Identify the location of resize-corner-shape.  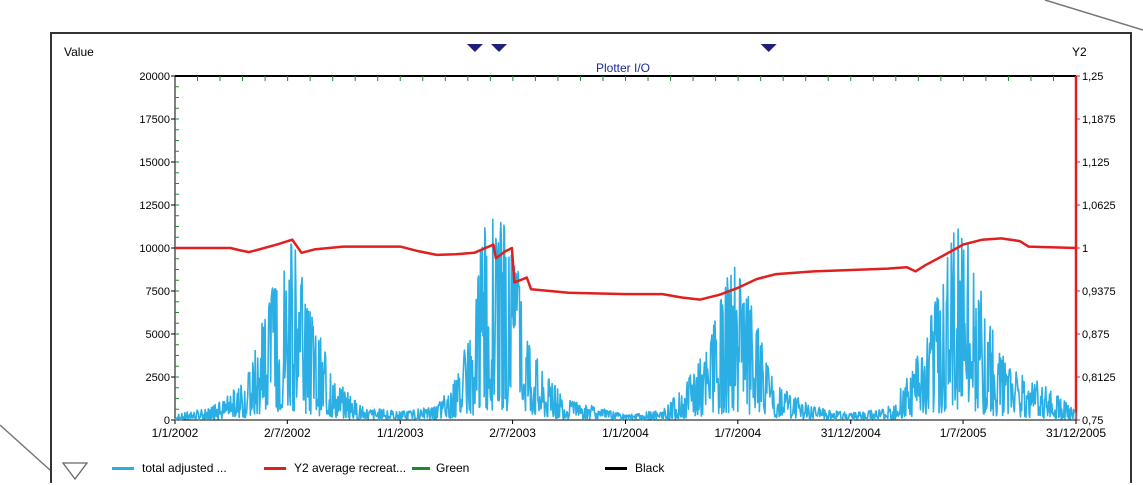
(75, 471).